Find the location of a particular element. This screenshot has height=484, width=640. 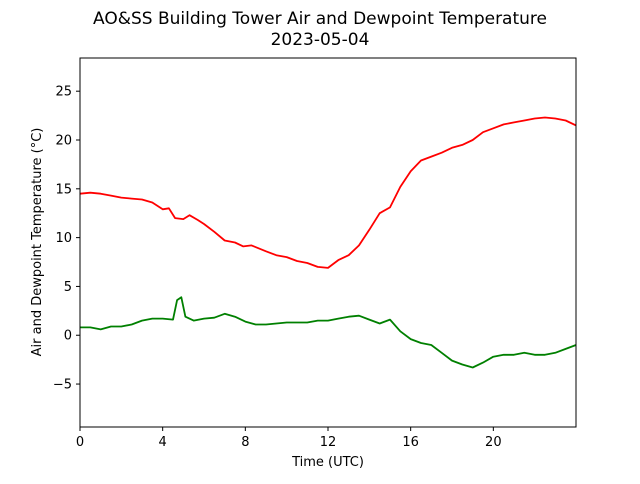

x-tick-label: 16 is located at coordinates (410, 442).